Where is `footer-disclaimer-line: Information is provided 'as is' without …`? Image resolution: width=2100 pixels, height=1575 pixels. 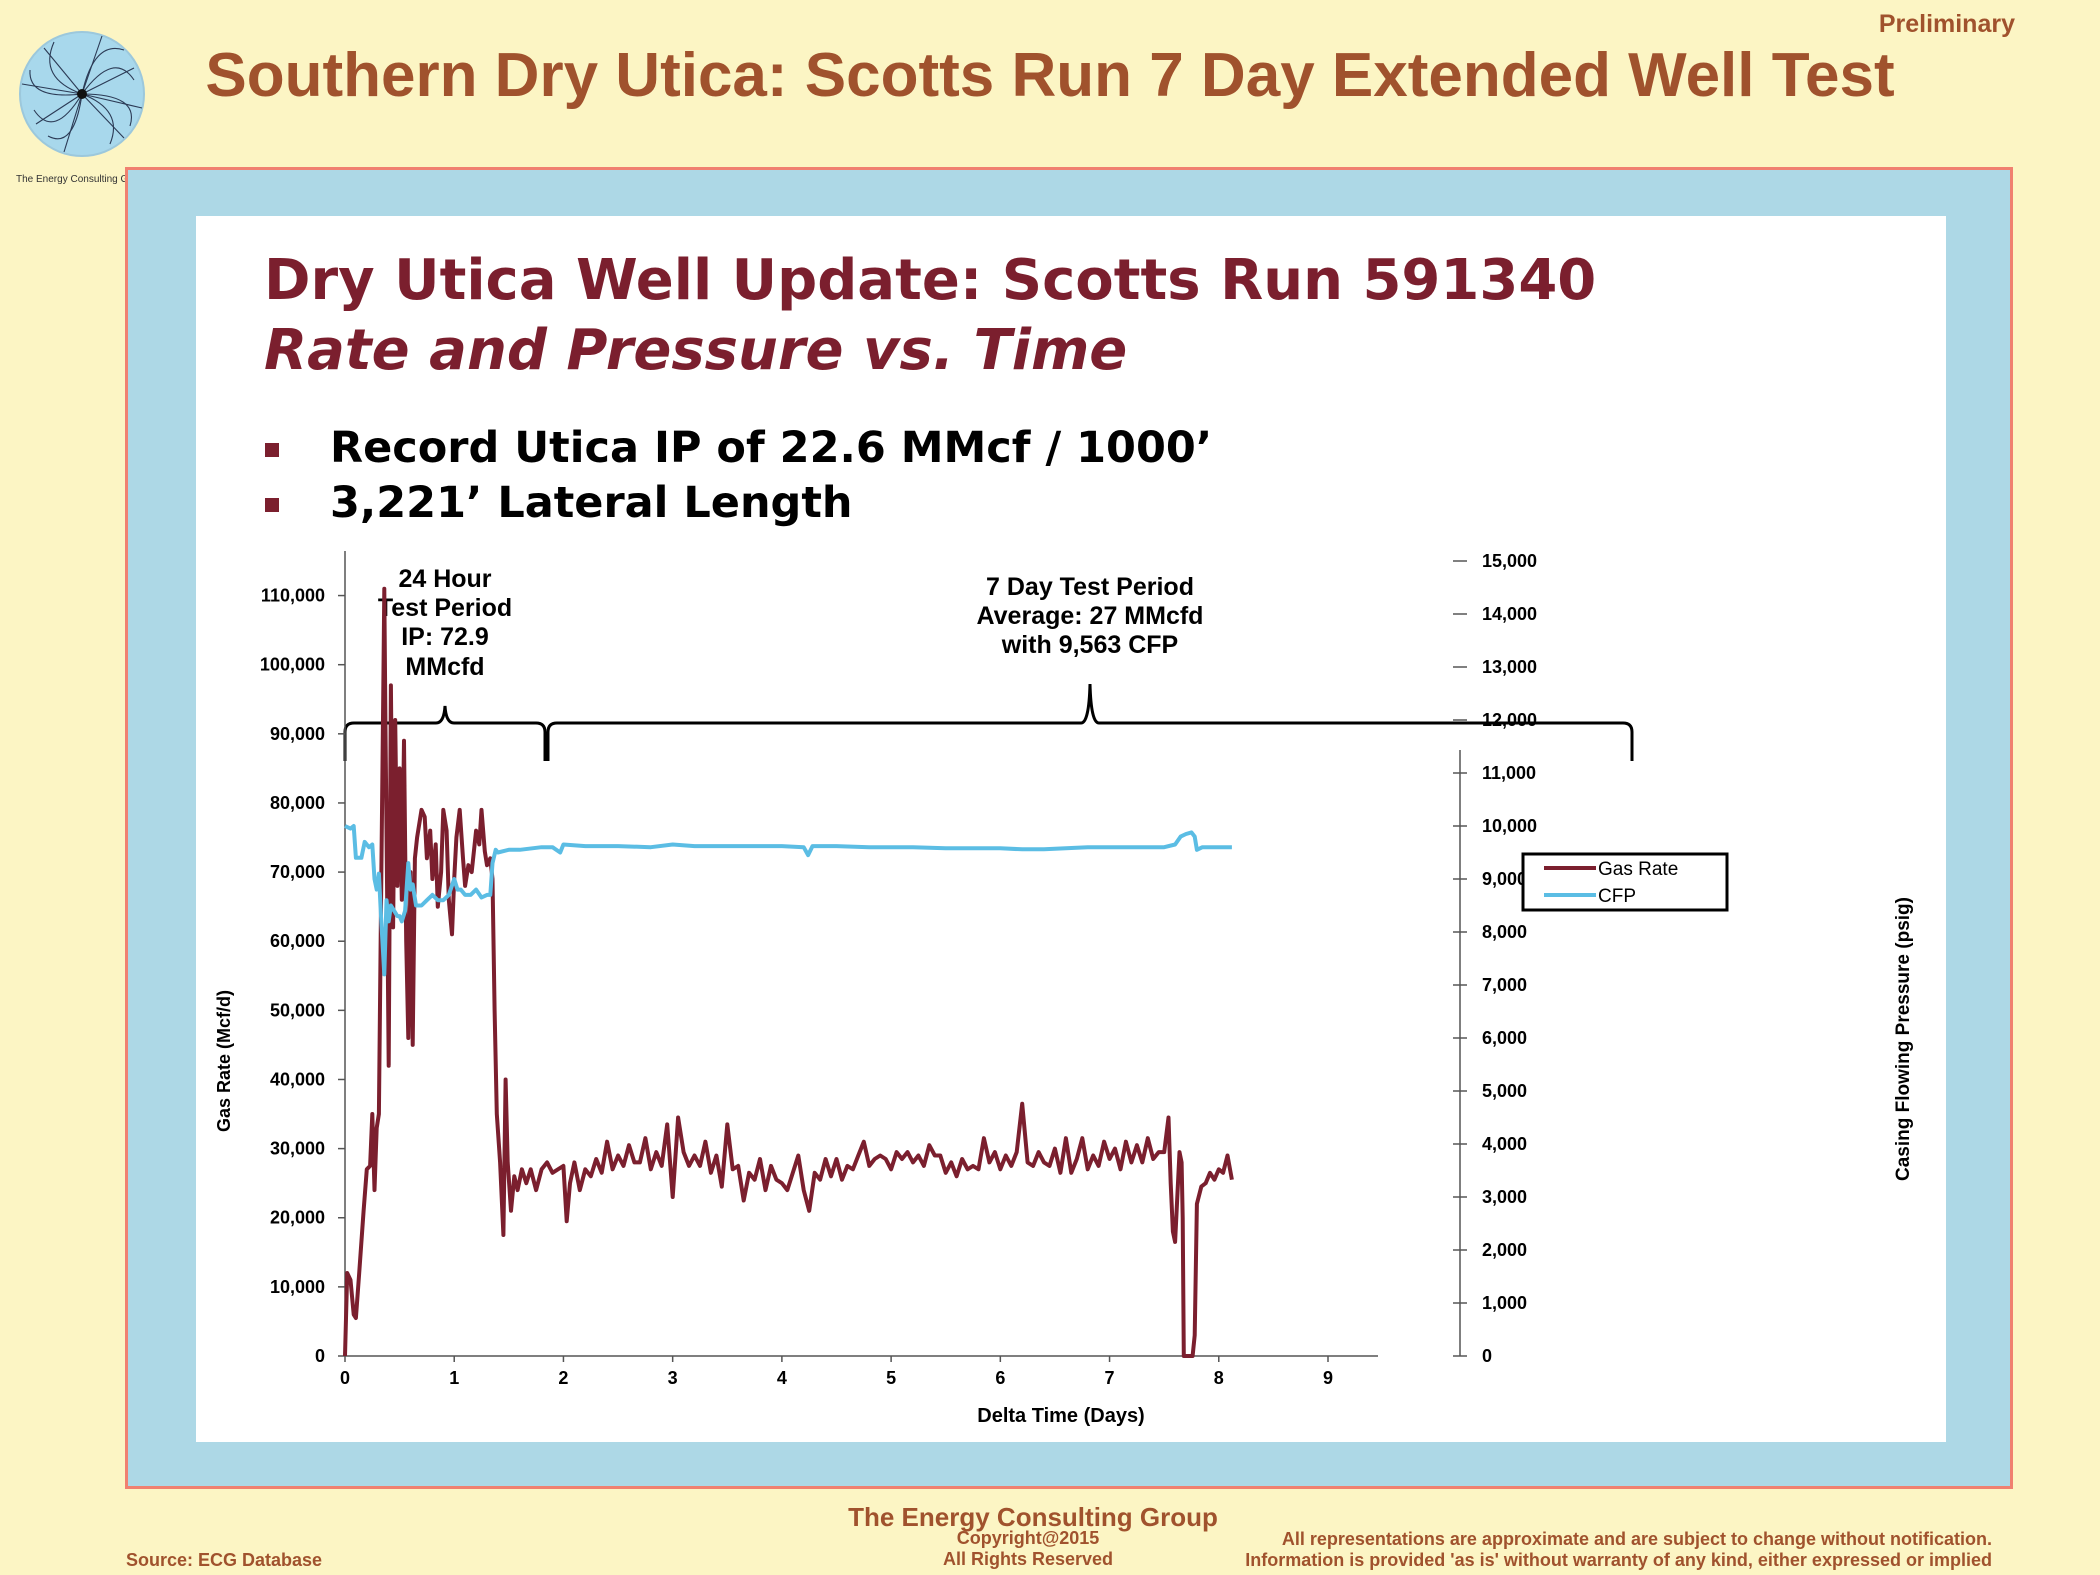 footer-disclaimer-line: Information is provided 'as is' without … is located at coordinates (1618, 1560).